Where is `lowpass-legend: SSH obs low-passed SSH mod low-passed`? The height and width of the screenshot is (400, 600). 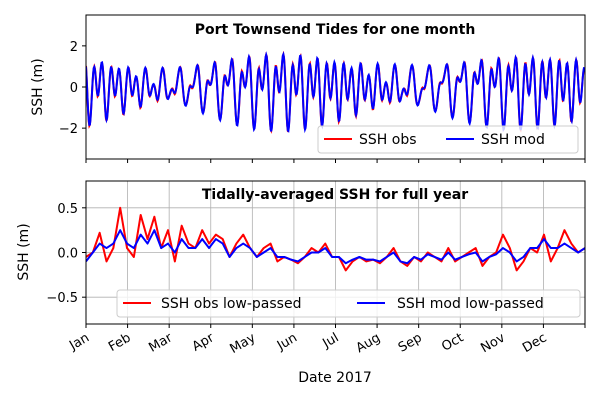
lowpass-legend: SSH obs low-passed SSH mod low-passed is located at coordinates (348, 303).